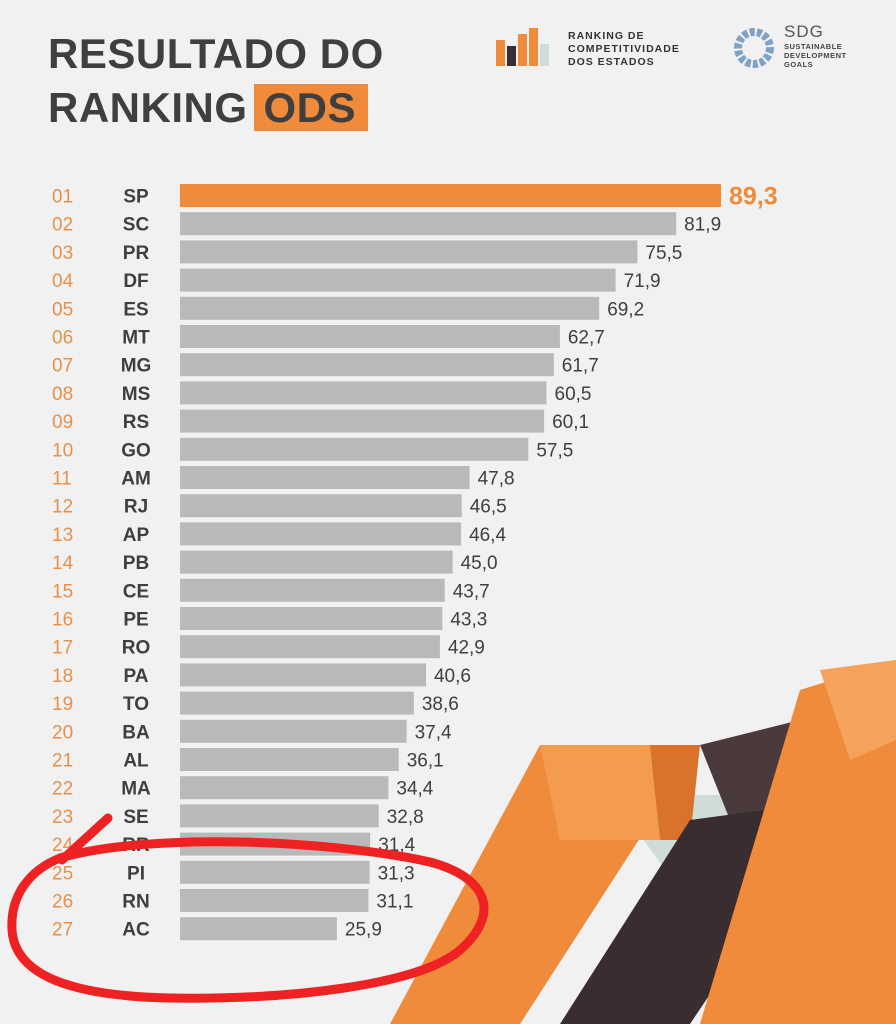 The width and height of the screenshot is (896, 1024). Describe the element at coordinates (487, 535) in the screenshot. I see `value-label: 46,4` at that location.